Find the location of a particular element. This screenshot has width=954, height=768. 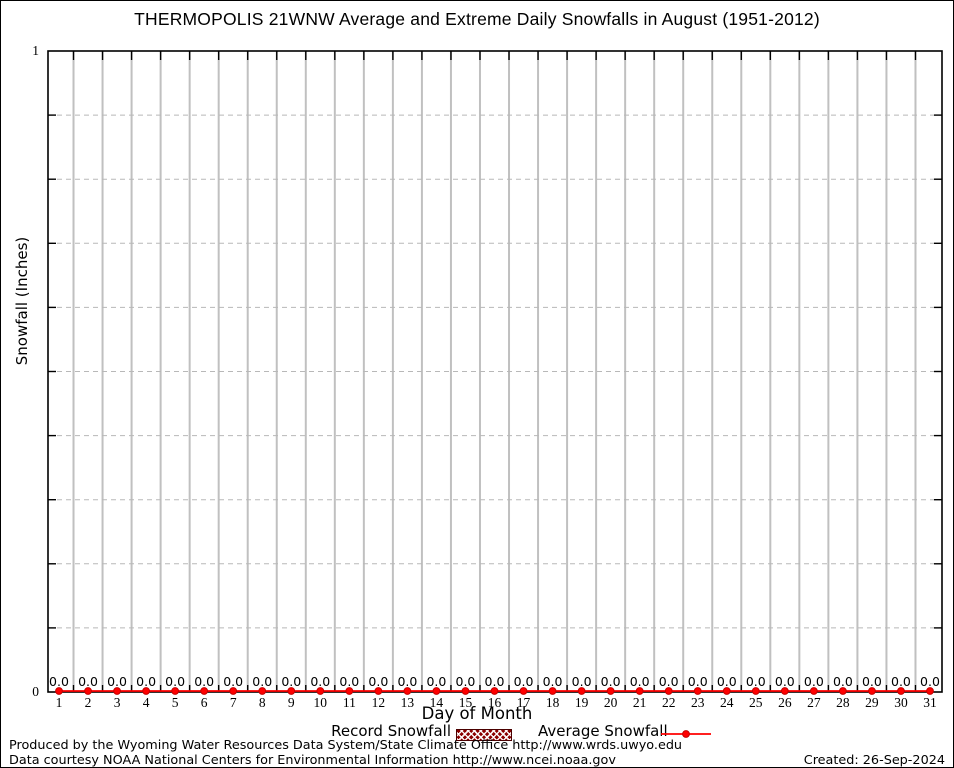

x-tick-label: 10 is located at coordinates (320, 702).